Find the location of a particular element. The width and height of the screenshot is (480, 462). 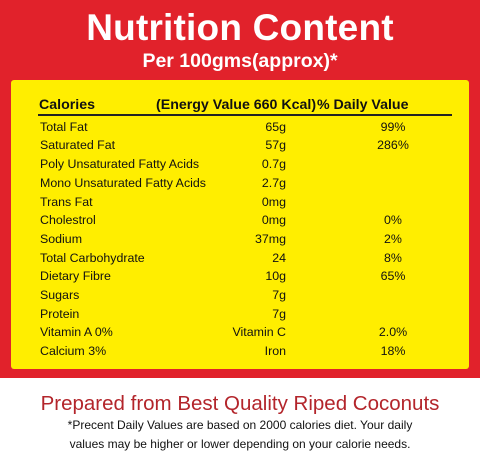

nutrient-daily-value: 2.0% is located at coordinates (393, 332).